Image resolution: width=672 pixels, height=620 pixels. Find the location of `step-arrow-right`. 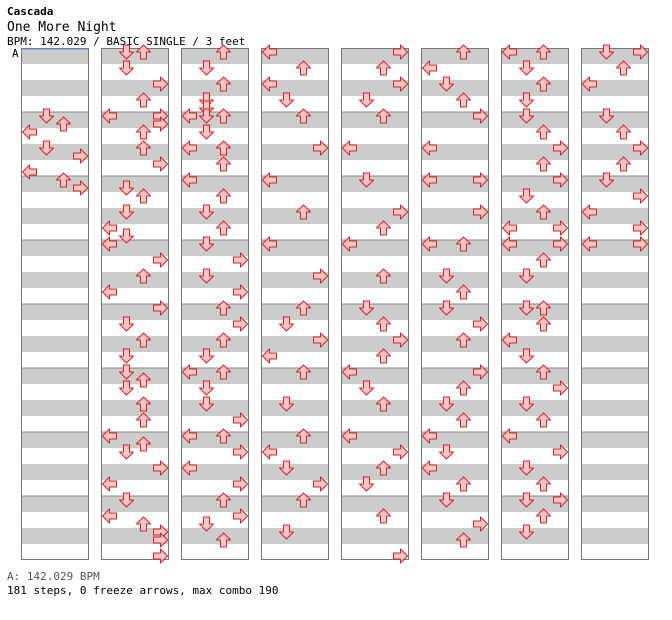

step-arrow-right is located at coordinates (160, 556).